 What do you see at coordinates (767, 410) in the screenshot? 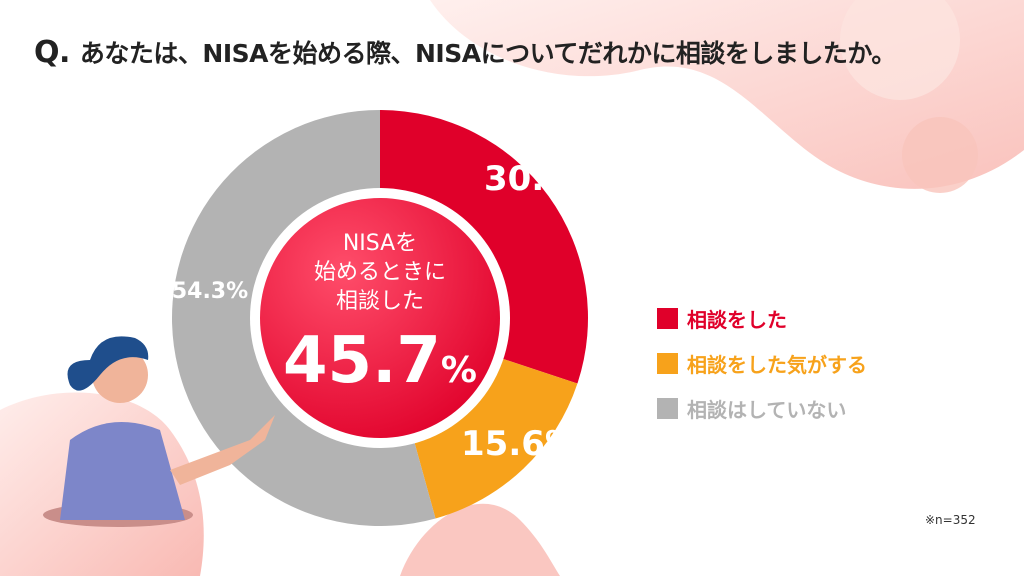
I see `legend-label: 相談はしていない` at bounding box center [767, 410].